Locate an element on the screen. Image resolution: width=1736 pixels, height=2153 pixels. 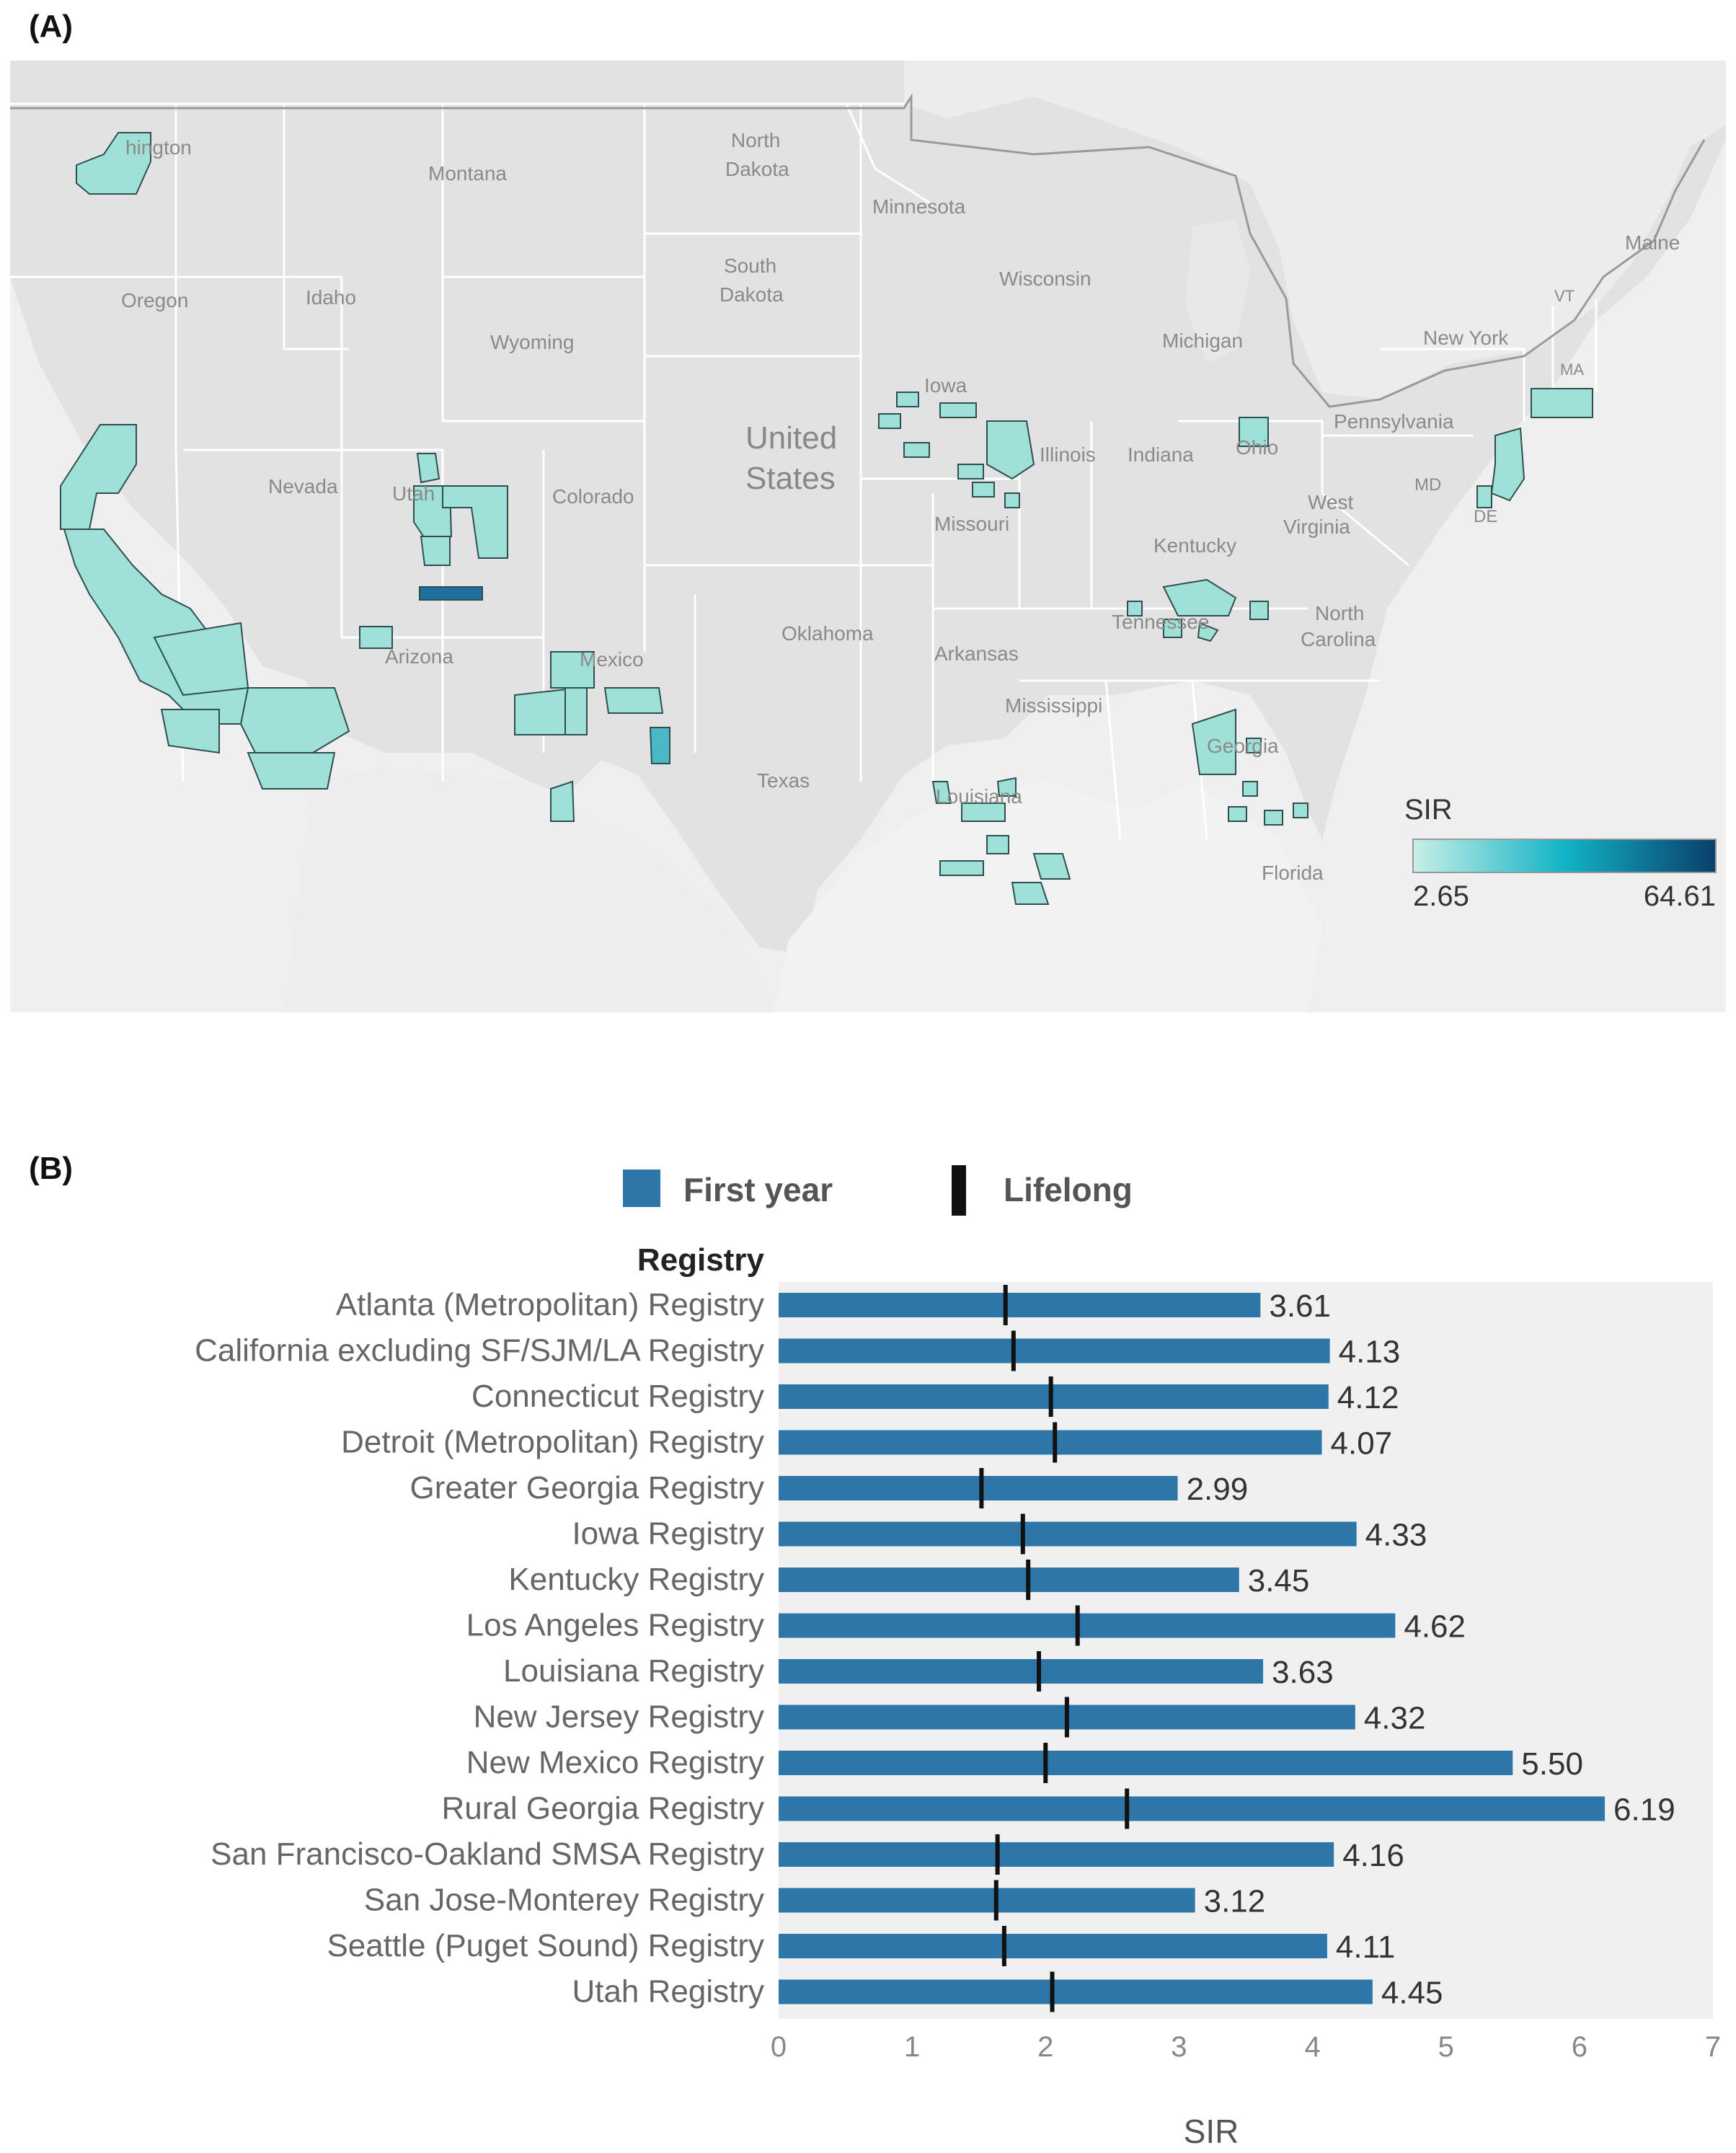
state-label-indiana: Indiana is located at coordinates (1161, 454).